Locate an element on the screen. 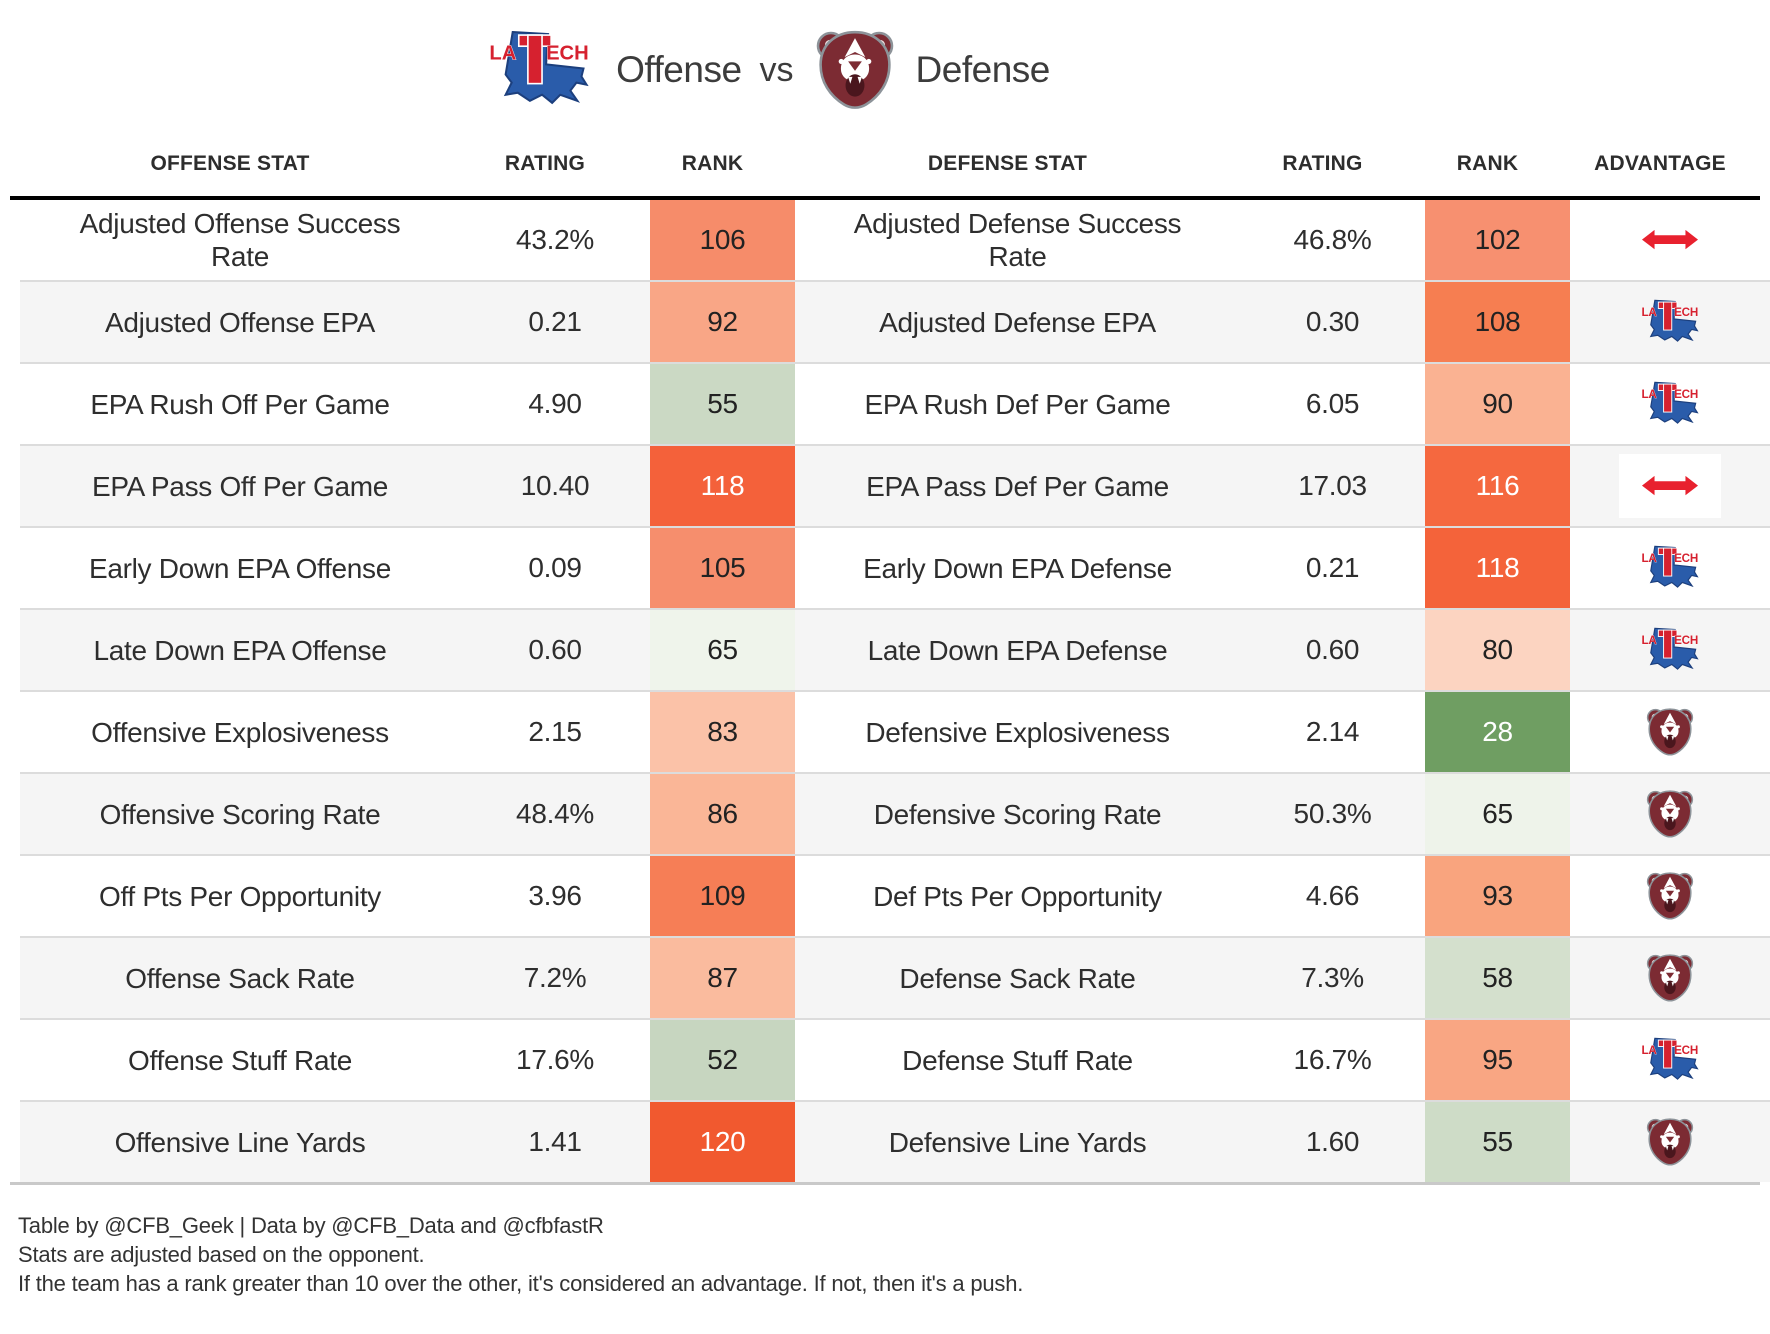  defense-rank-value: 65 is located at coordinates (1497, 814).